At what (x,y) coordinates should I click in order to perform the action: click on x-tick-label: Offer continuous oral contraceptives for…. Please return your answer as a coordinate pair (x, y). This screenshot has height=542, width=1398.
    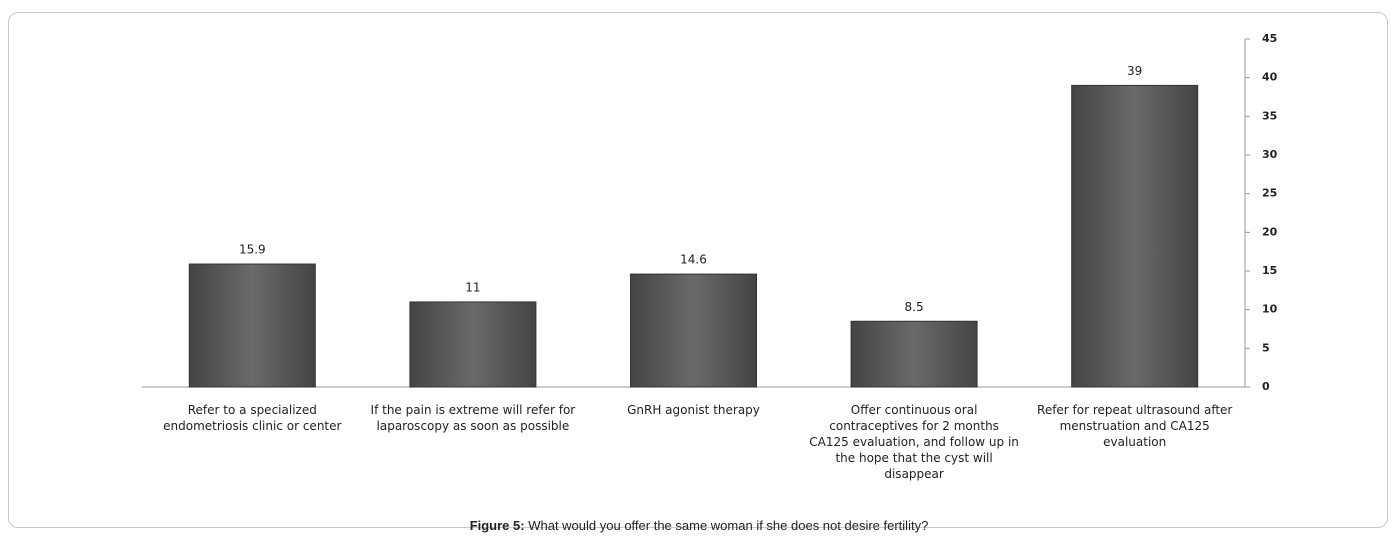
    Looking at the image, I should click on (914, 442).